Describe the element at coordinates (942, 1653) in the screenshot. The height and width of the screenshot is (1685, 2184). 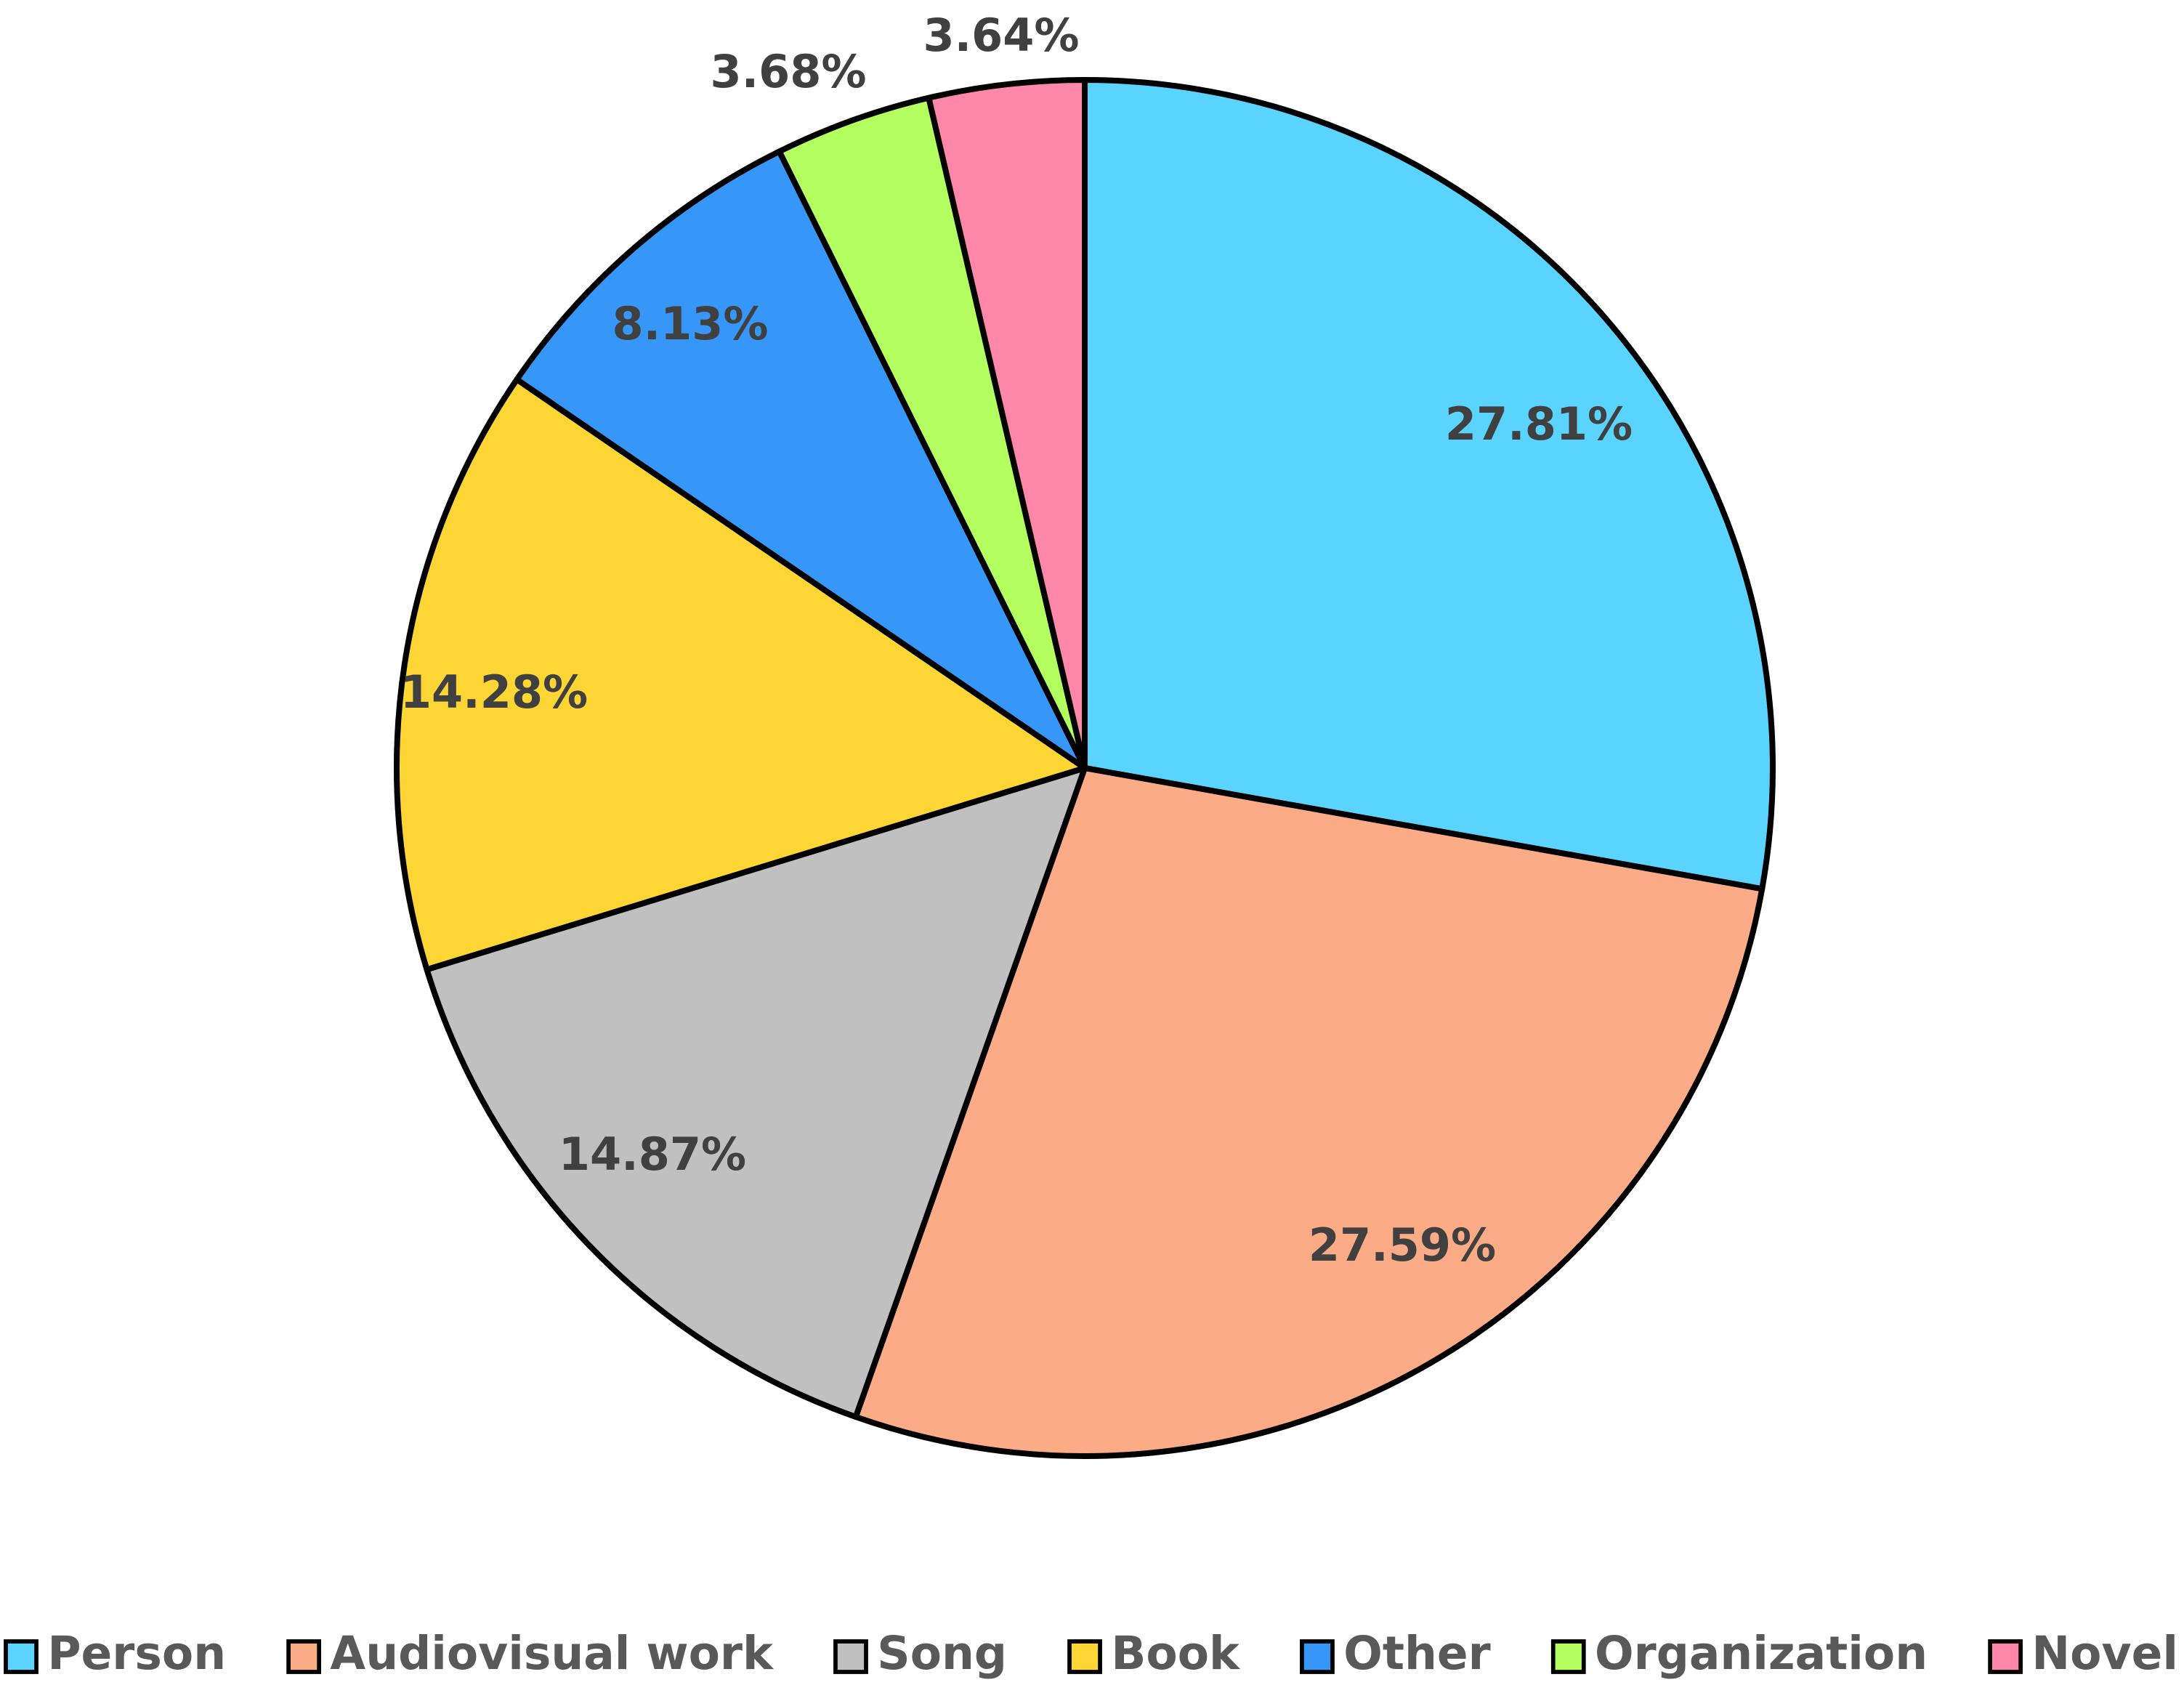
I see `legend-label-song: Song` at that location.